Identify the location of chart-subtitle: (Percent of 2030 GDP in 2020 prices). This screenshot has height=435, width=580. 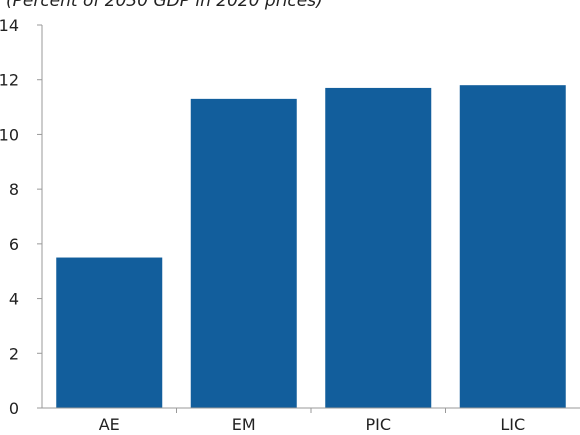
(164, 5).